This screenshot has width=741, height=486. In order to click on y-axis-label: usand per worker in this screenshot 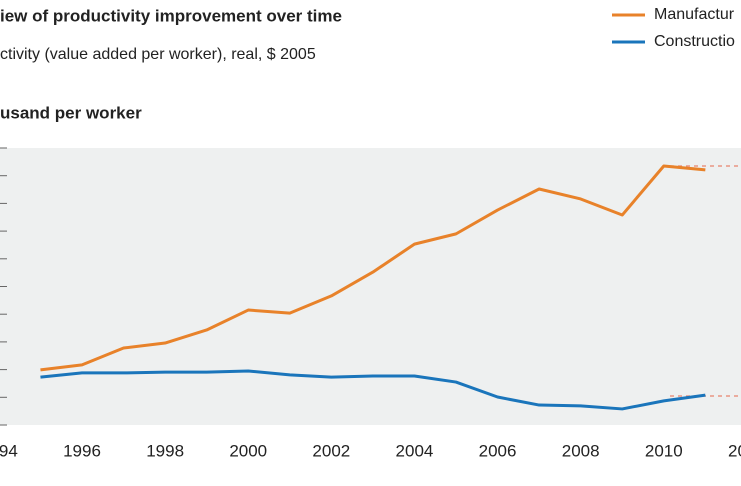, I will do `click(71, 112)`.